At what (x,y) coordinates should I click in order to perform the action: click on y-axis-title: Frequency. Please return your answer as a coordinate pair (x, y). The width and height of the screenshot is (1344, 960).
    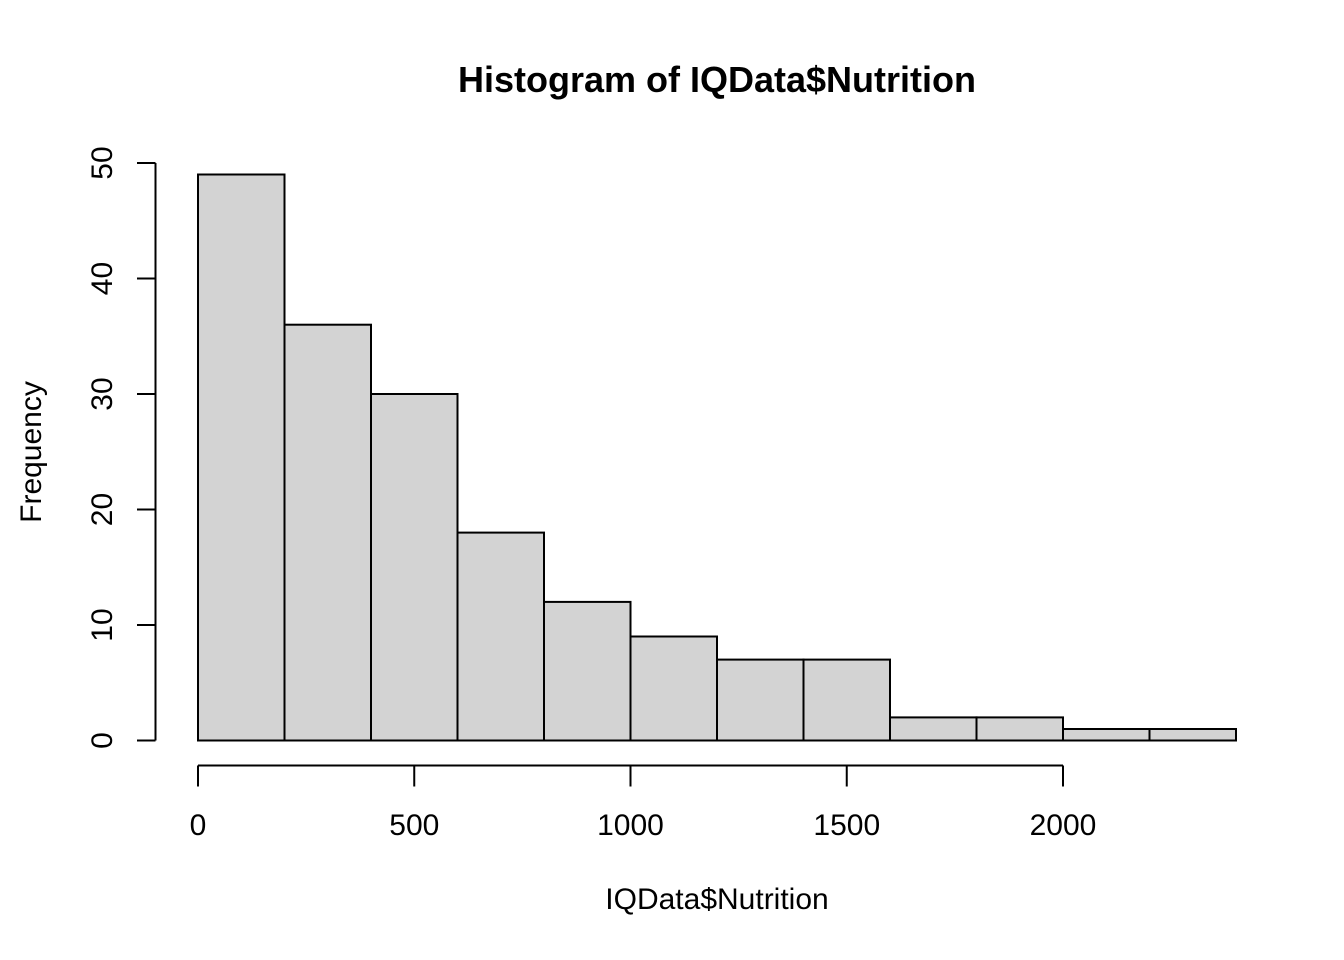
    Looking at the image, I should click on (31, 452).